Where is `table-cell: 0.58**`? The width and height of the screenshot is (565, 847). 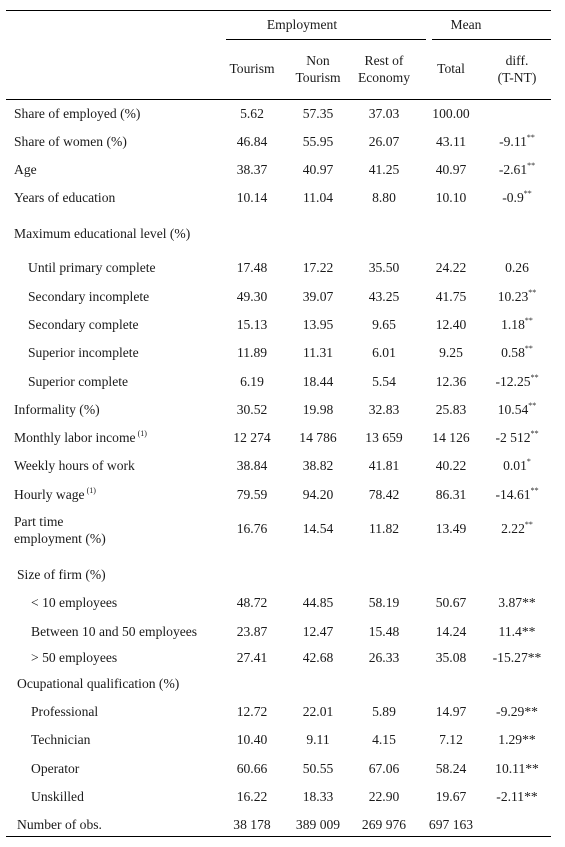
table-cell: 0.58** is located at coordinates (517, 352).